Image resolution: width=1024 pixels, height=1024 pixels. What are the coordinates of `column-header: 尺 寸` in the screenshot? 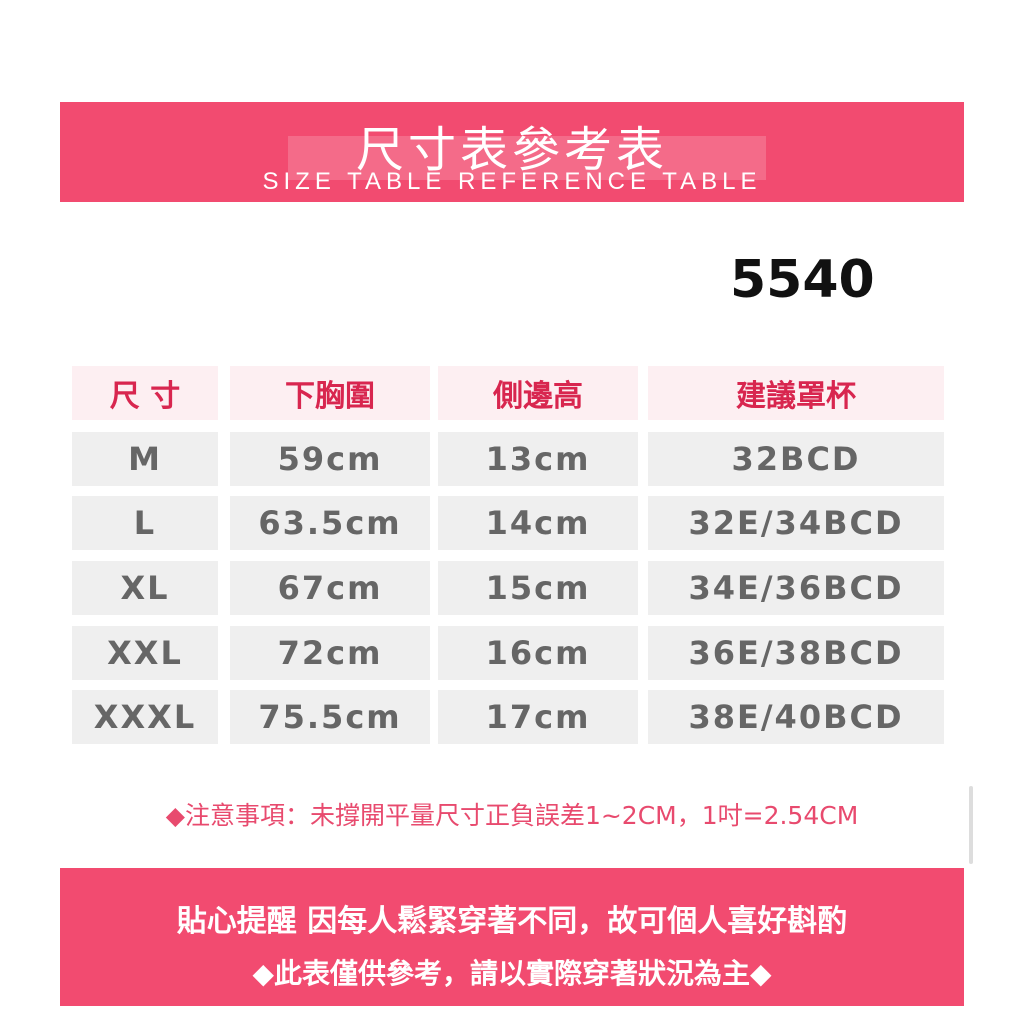 It's located at (145, 393).